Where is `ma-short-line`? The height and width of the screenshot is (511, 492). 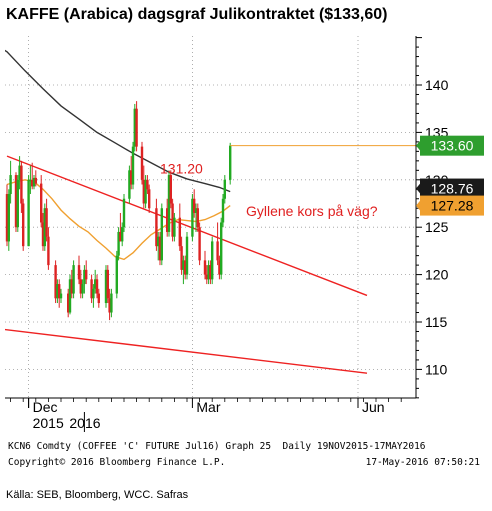 ma-short-line is located at coordinates (118, 220).